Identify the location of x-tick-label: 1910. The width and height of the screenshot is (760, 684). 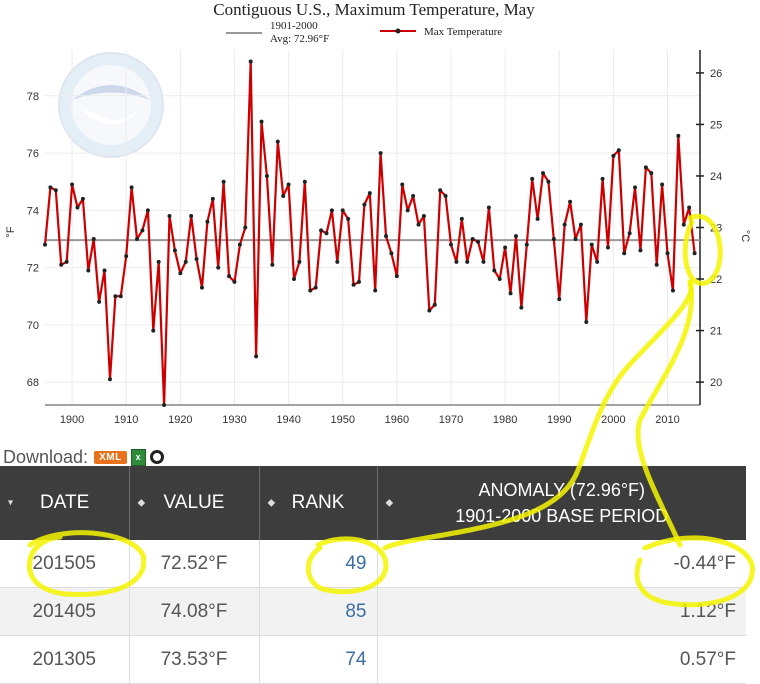
(126, 420).